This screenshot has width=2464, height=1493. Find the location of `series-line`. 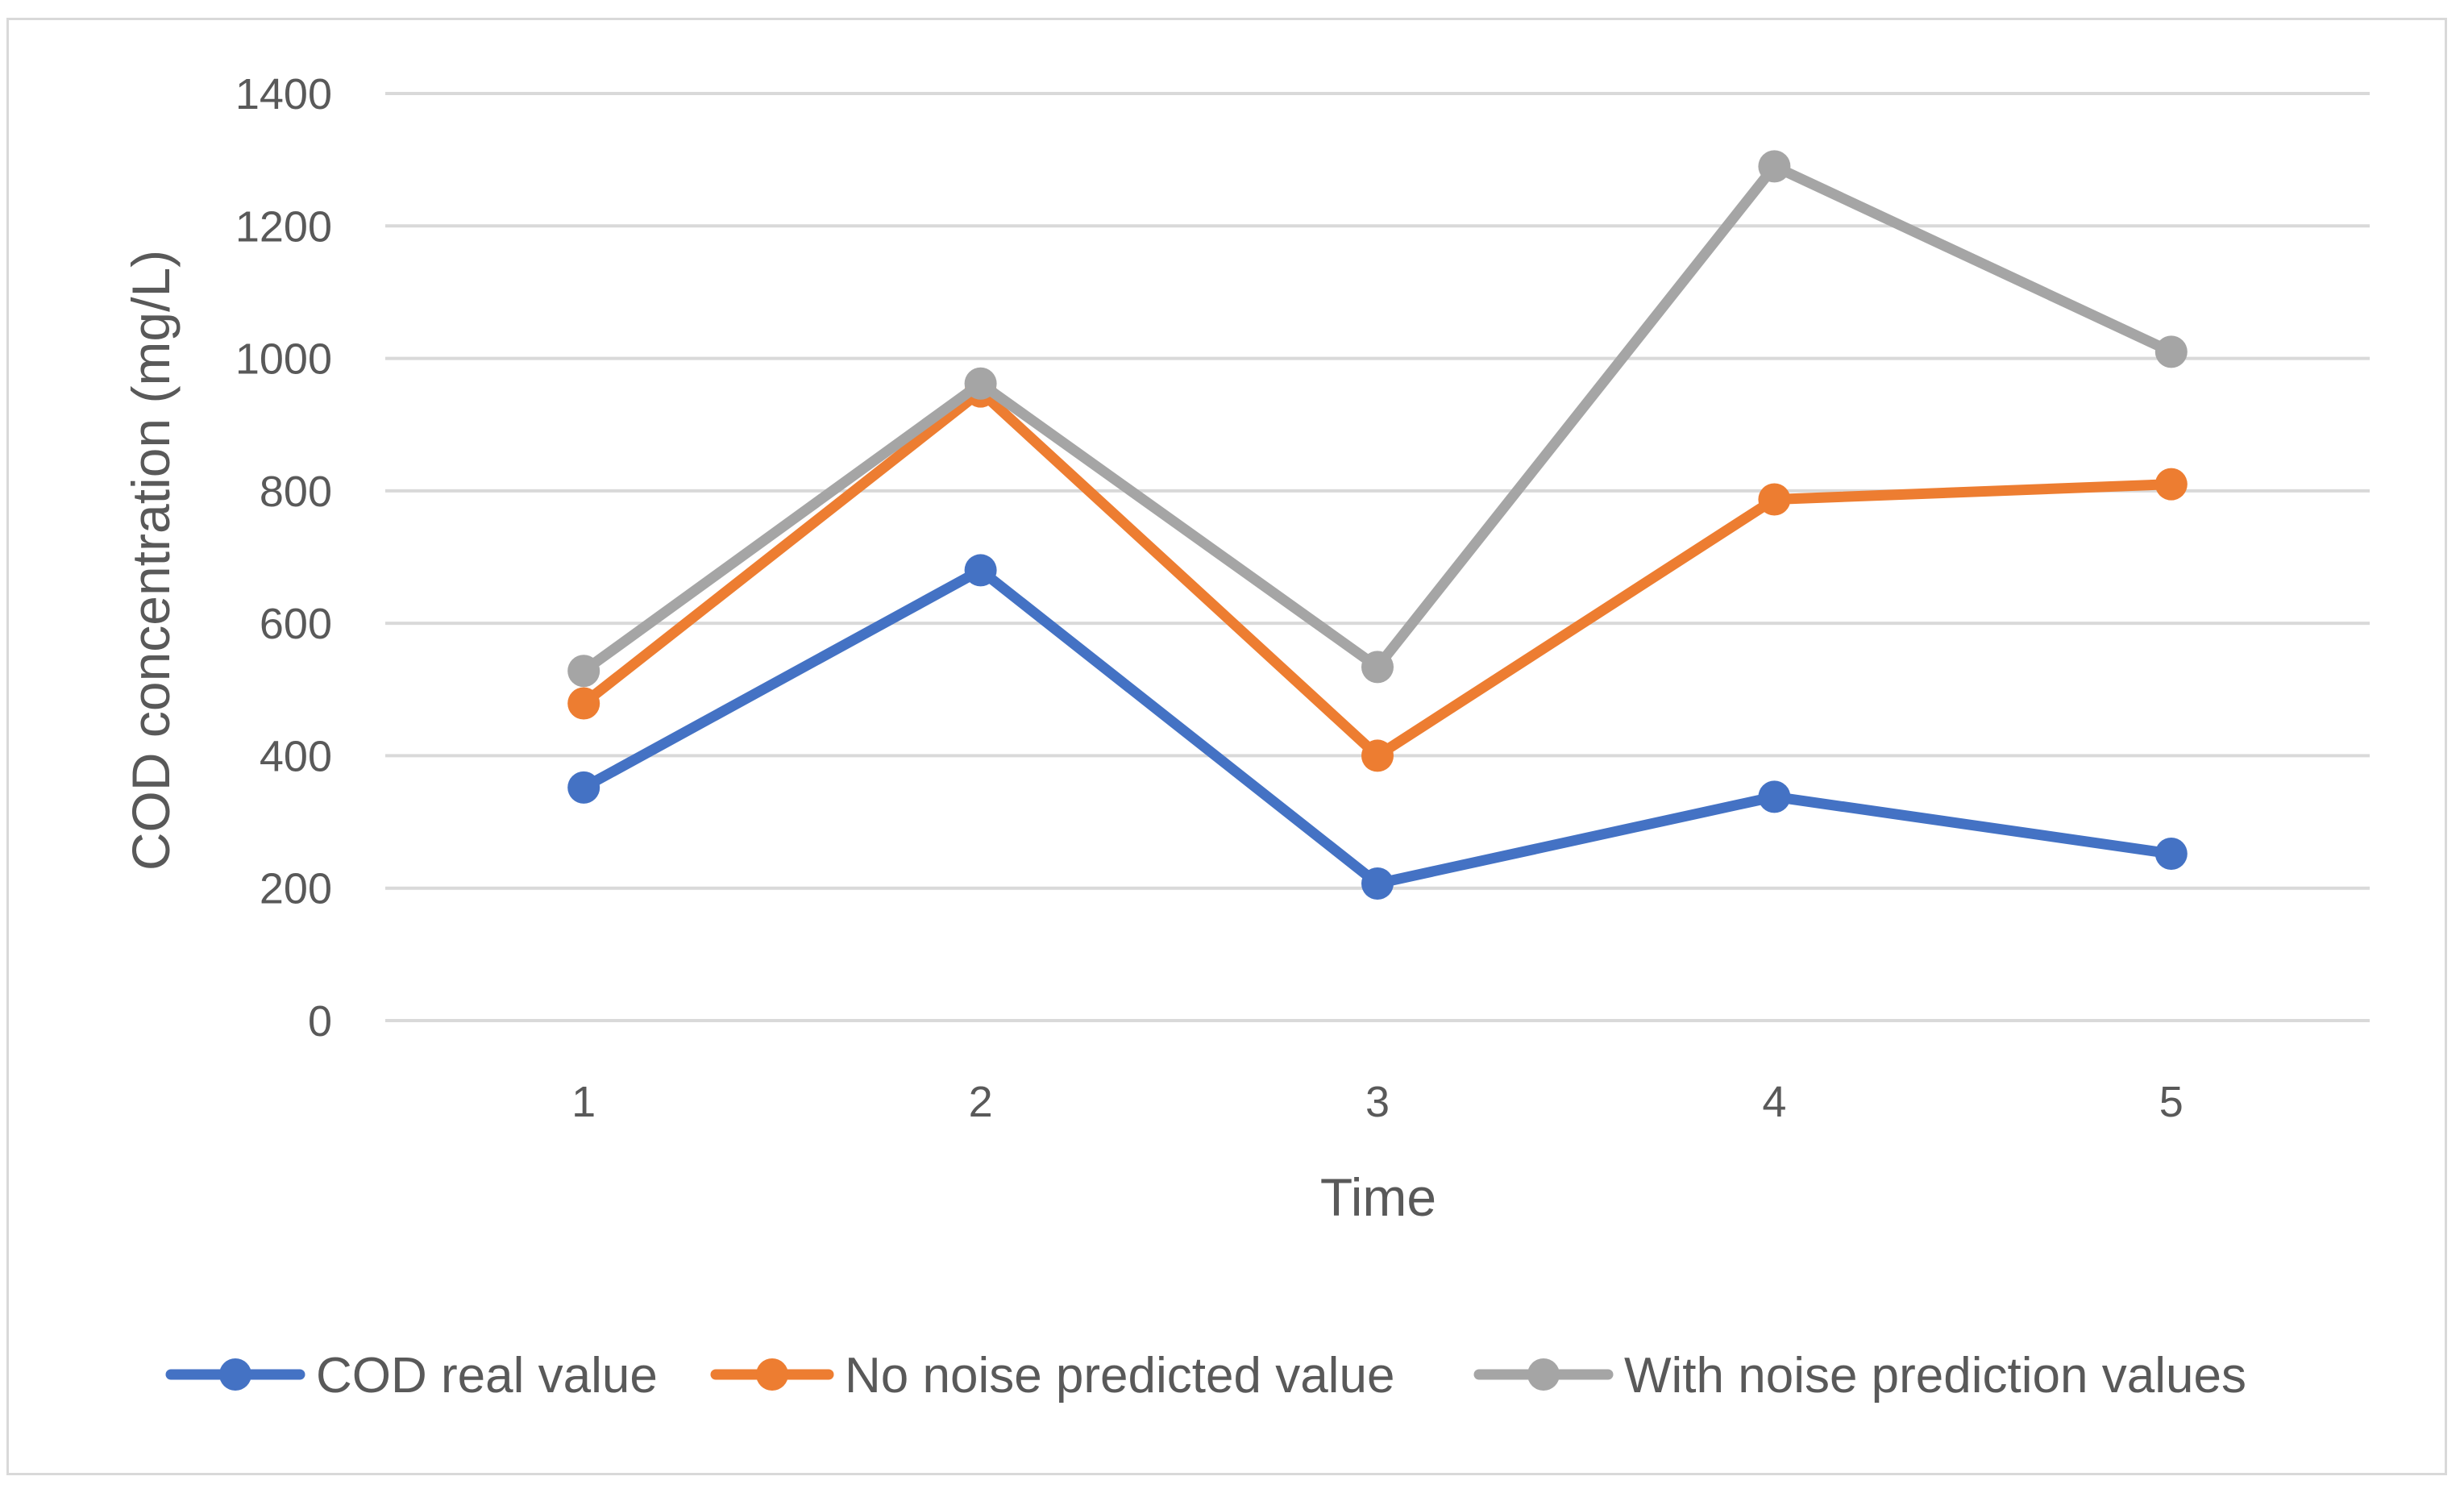

series-line is located at coordinates (1377, 726).